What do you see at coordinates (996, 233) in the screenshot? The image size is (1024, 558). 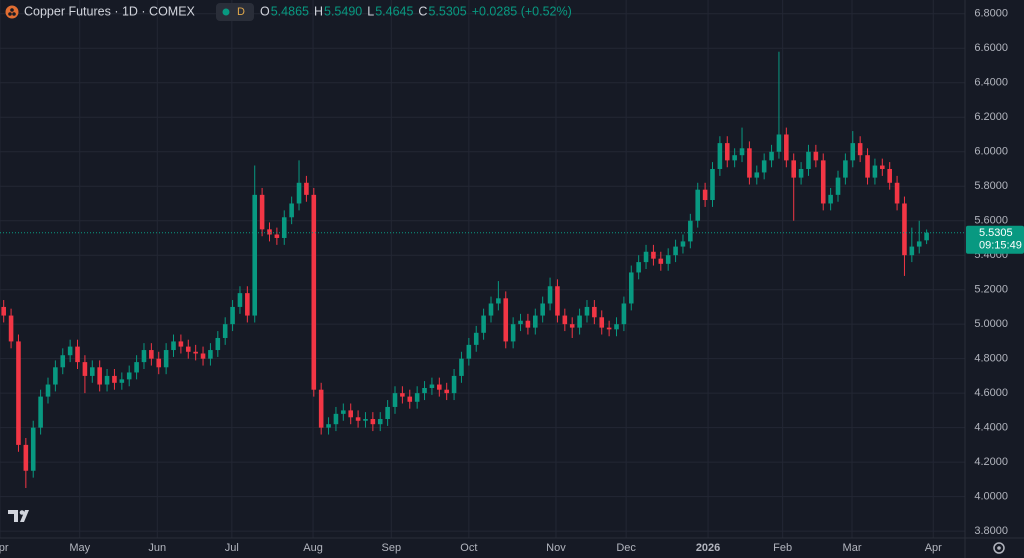 I see `last-price-label: 5.5305` at bounding box center [996, 233].